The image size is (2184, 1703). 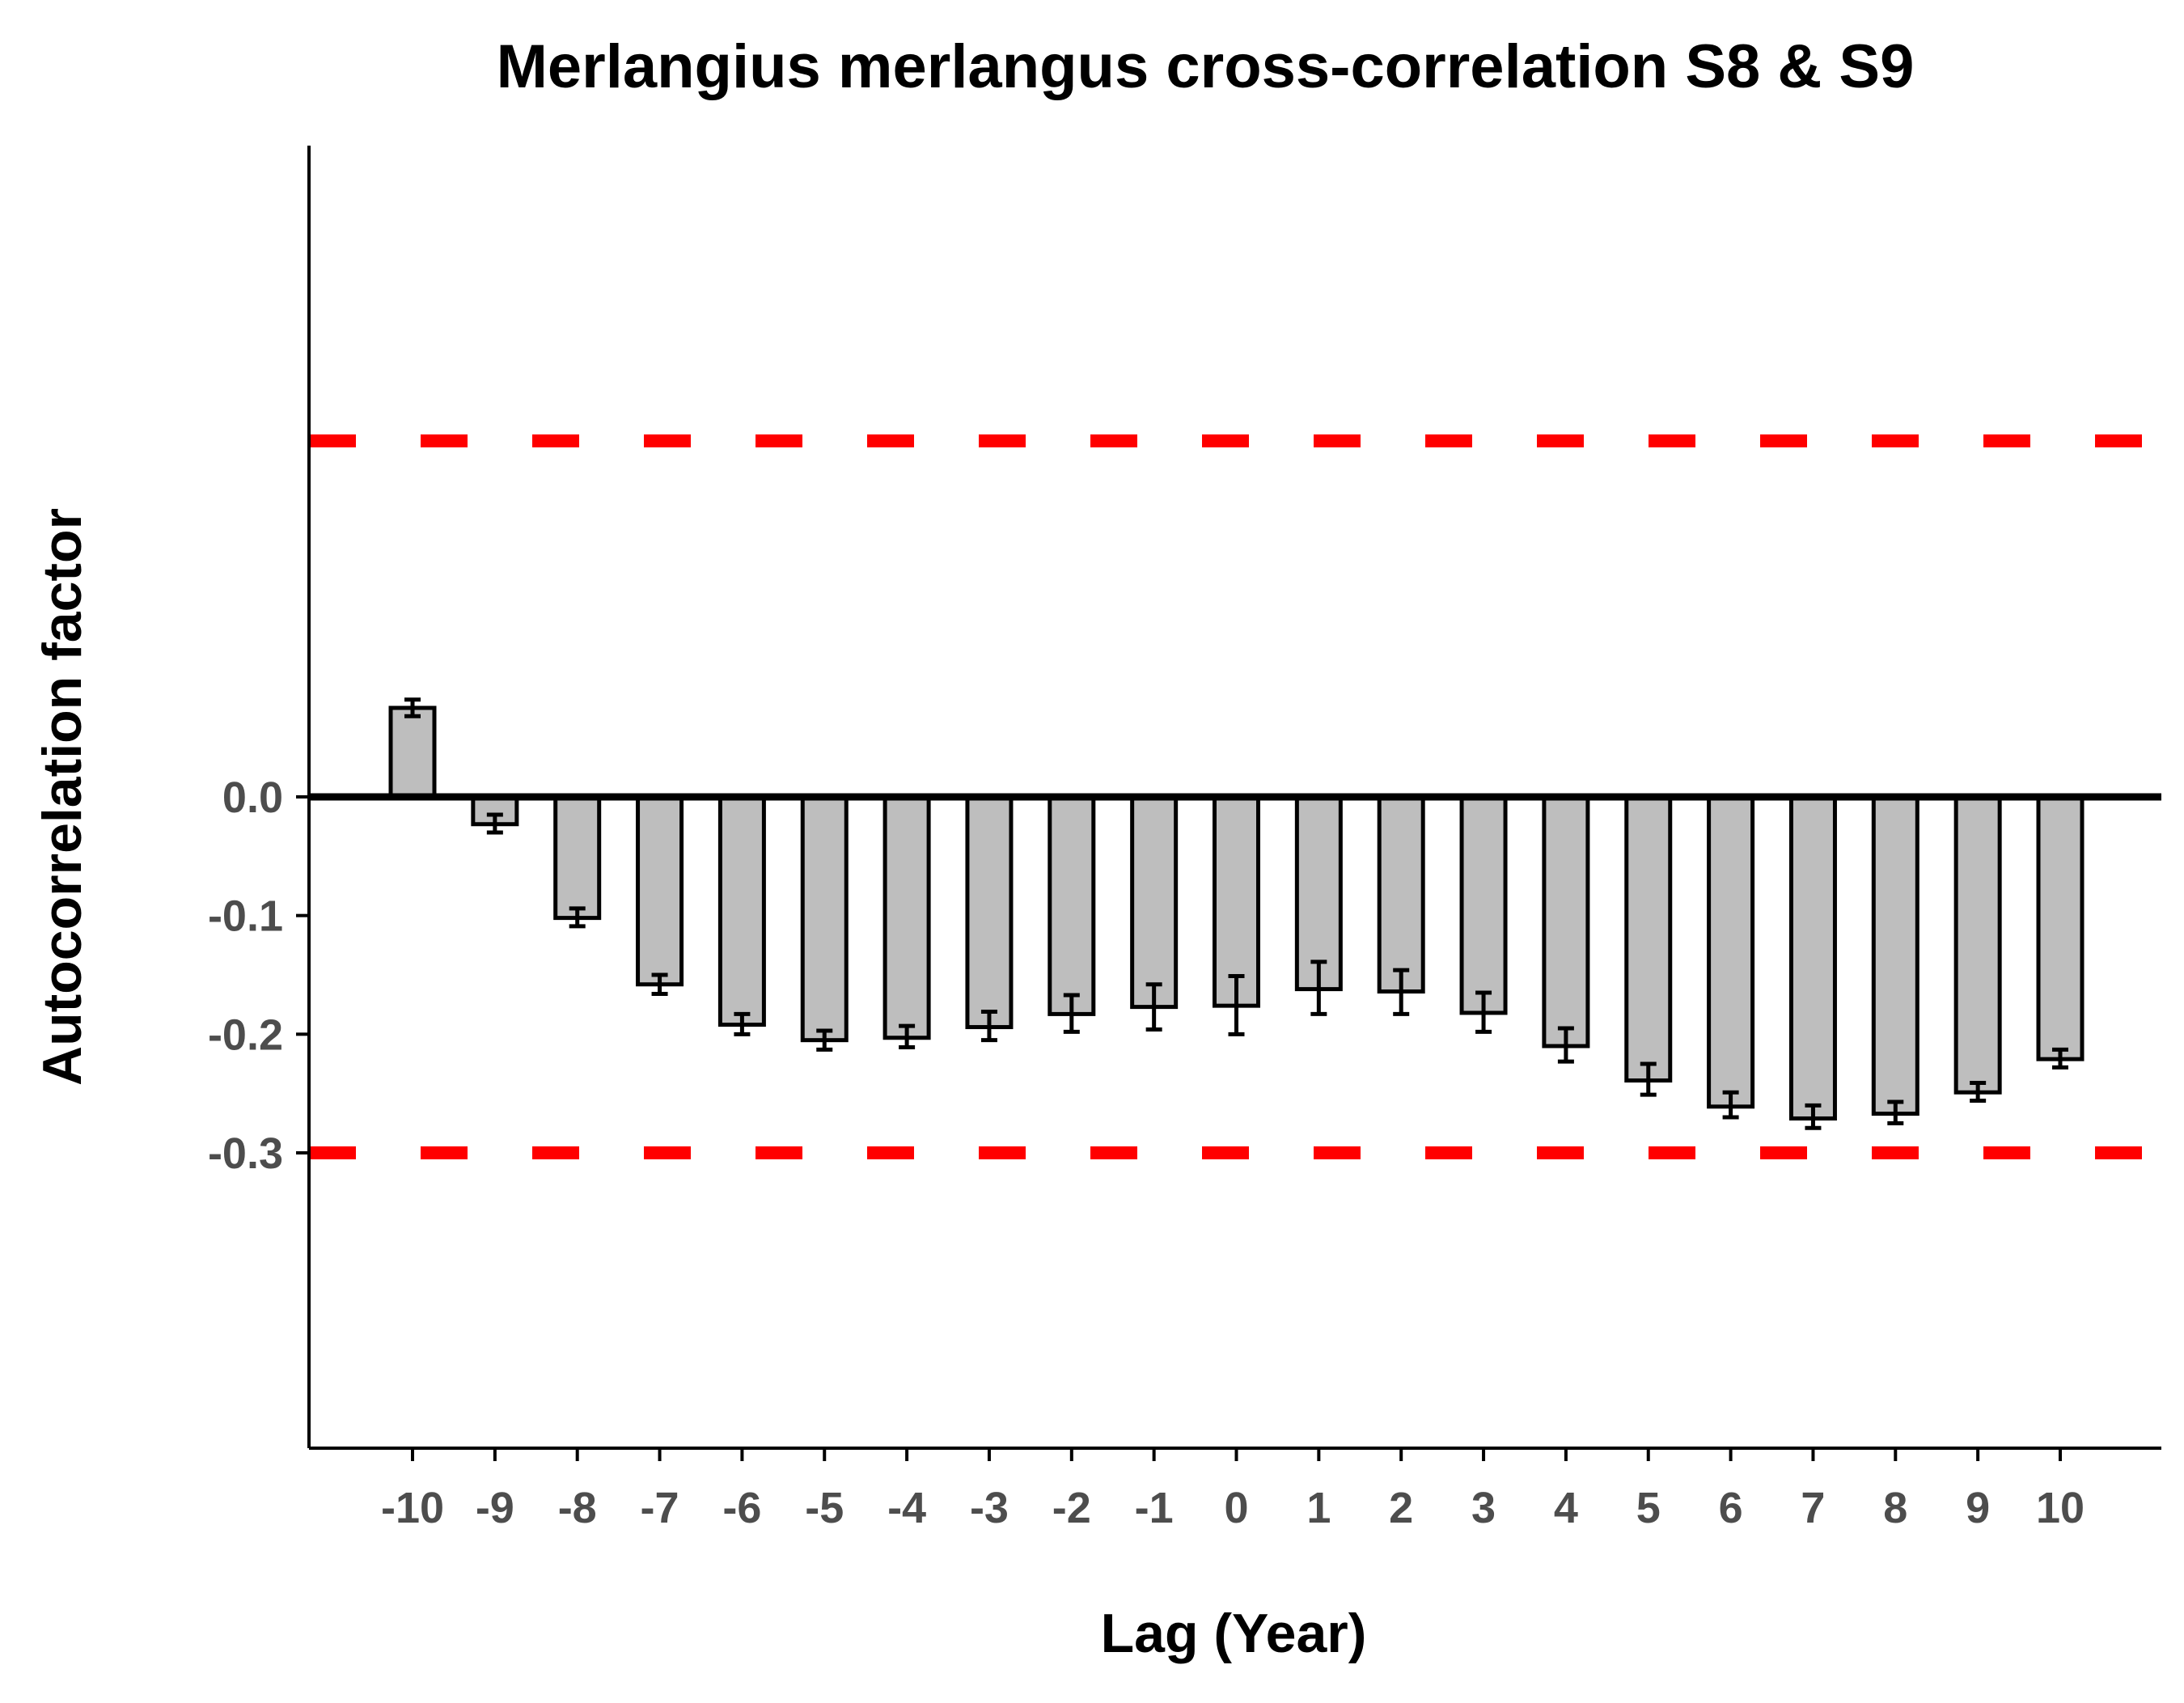 What do you see at coordinates (742, 1508) in the screenshot?
I see `x-tick-label: -6` at bounding box center [742, 1508].